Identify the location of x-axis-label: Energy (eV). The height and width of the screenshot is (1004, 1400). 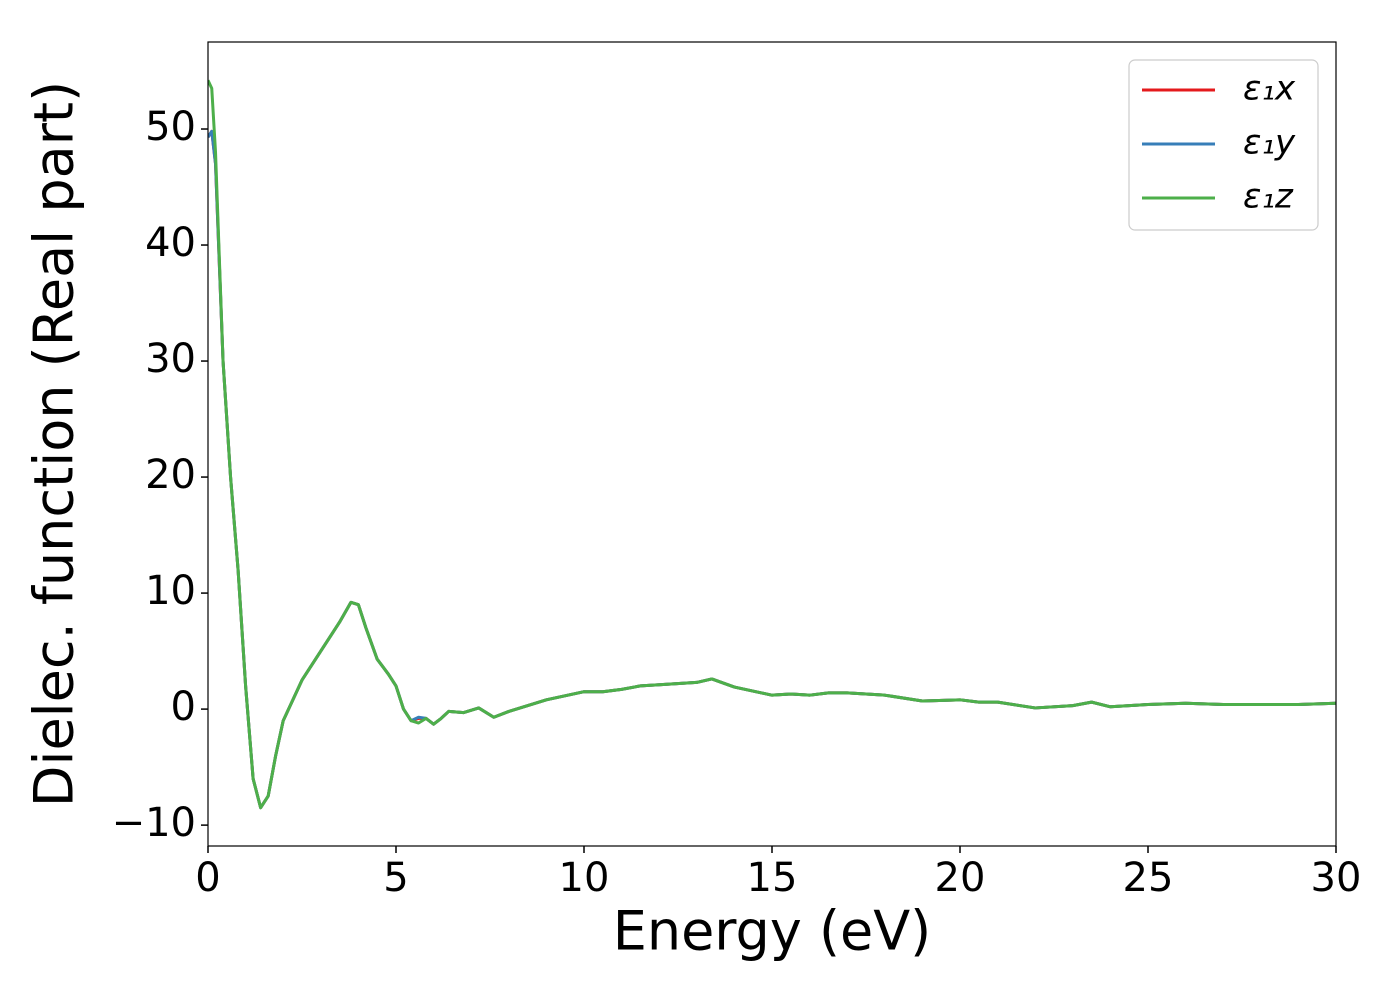
(772, 931).